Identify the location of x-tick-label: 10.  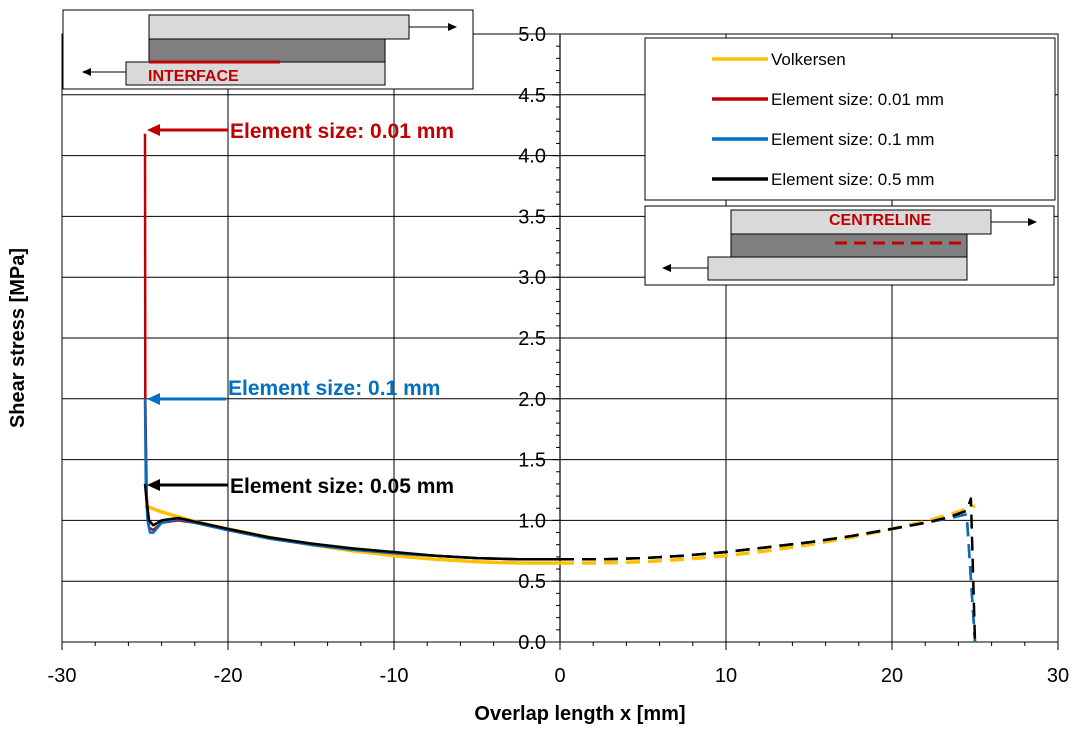
(726, 676).